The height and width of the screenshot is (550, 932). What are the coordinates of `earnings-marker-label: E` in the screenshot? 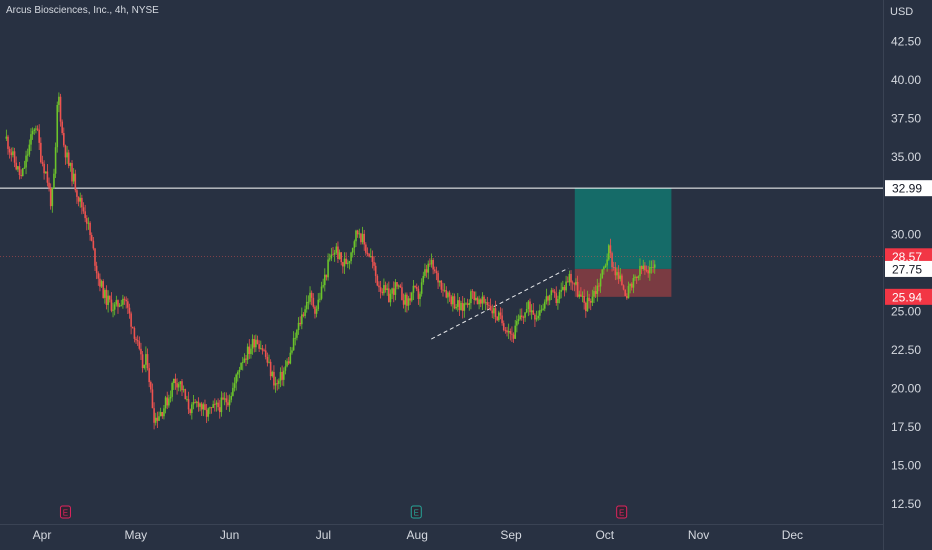 It's located at (416, 513).